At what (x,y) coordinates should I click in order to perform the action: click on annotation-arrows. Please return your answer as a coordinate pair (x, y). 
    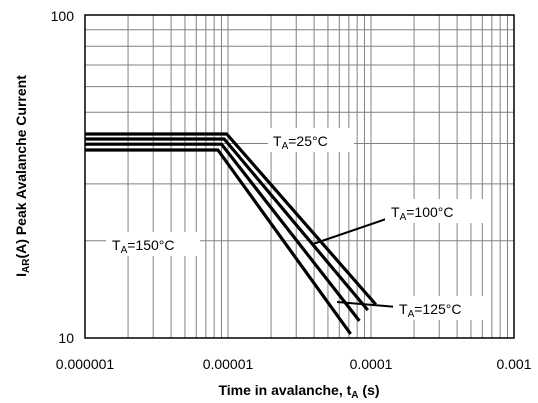
    Looking at the image, I should click on (355, 262).